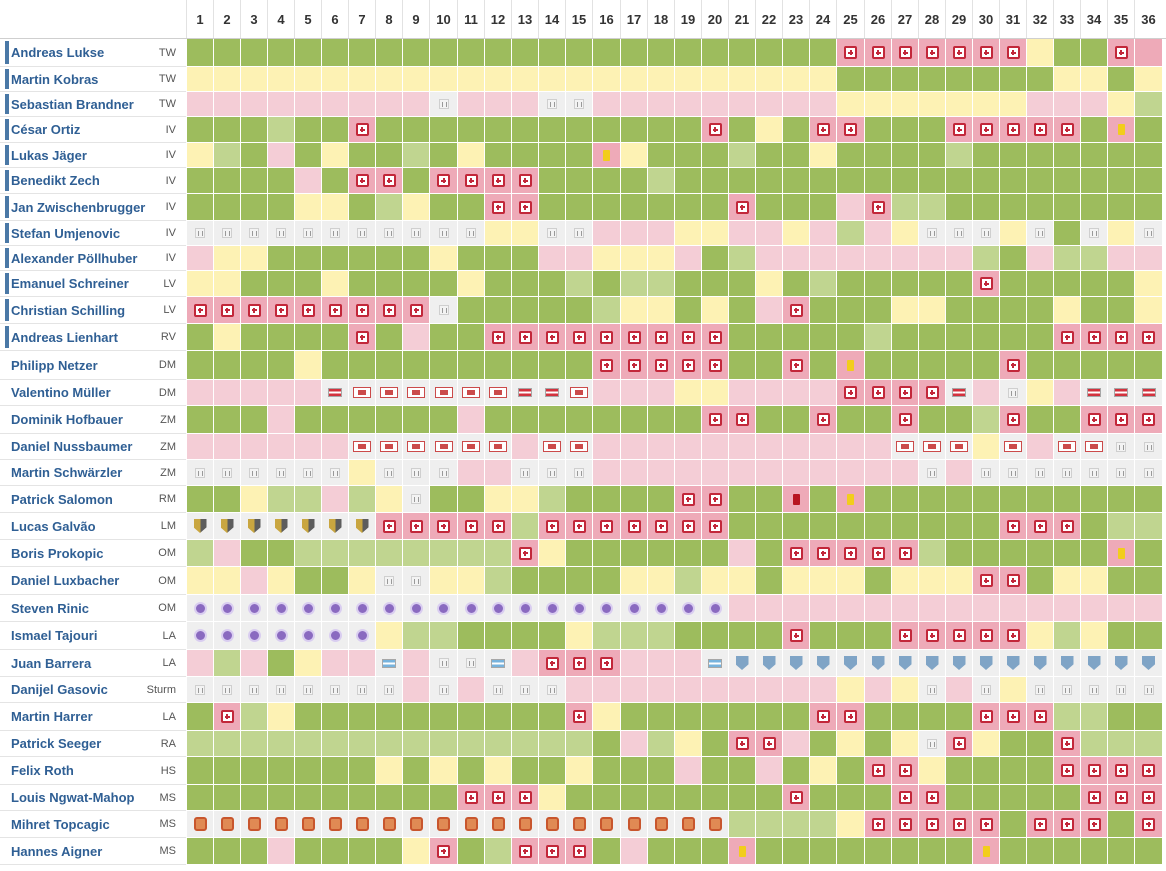 Image resolution: width=1166 pixels, height=871 pixels. I want to click on player-name-link: Benedikt Zech, so click(55, 180).